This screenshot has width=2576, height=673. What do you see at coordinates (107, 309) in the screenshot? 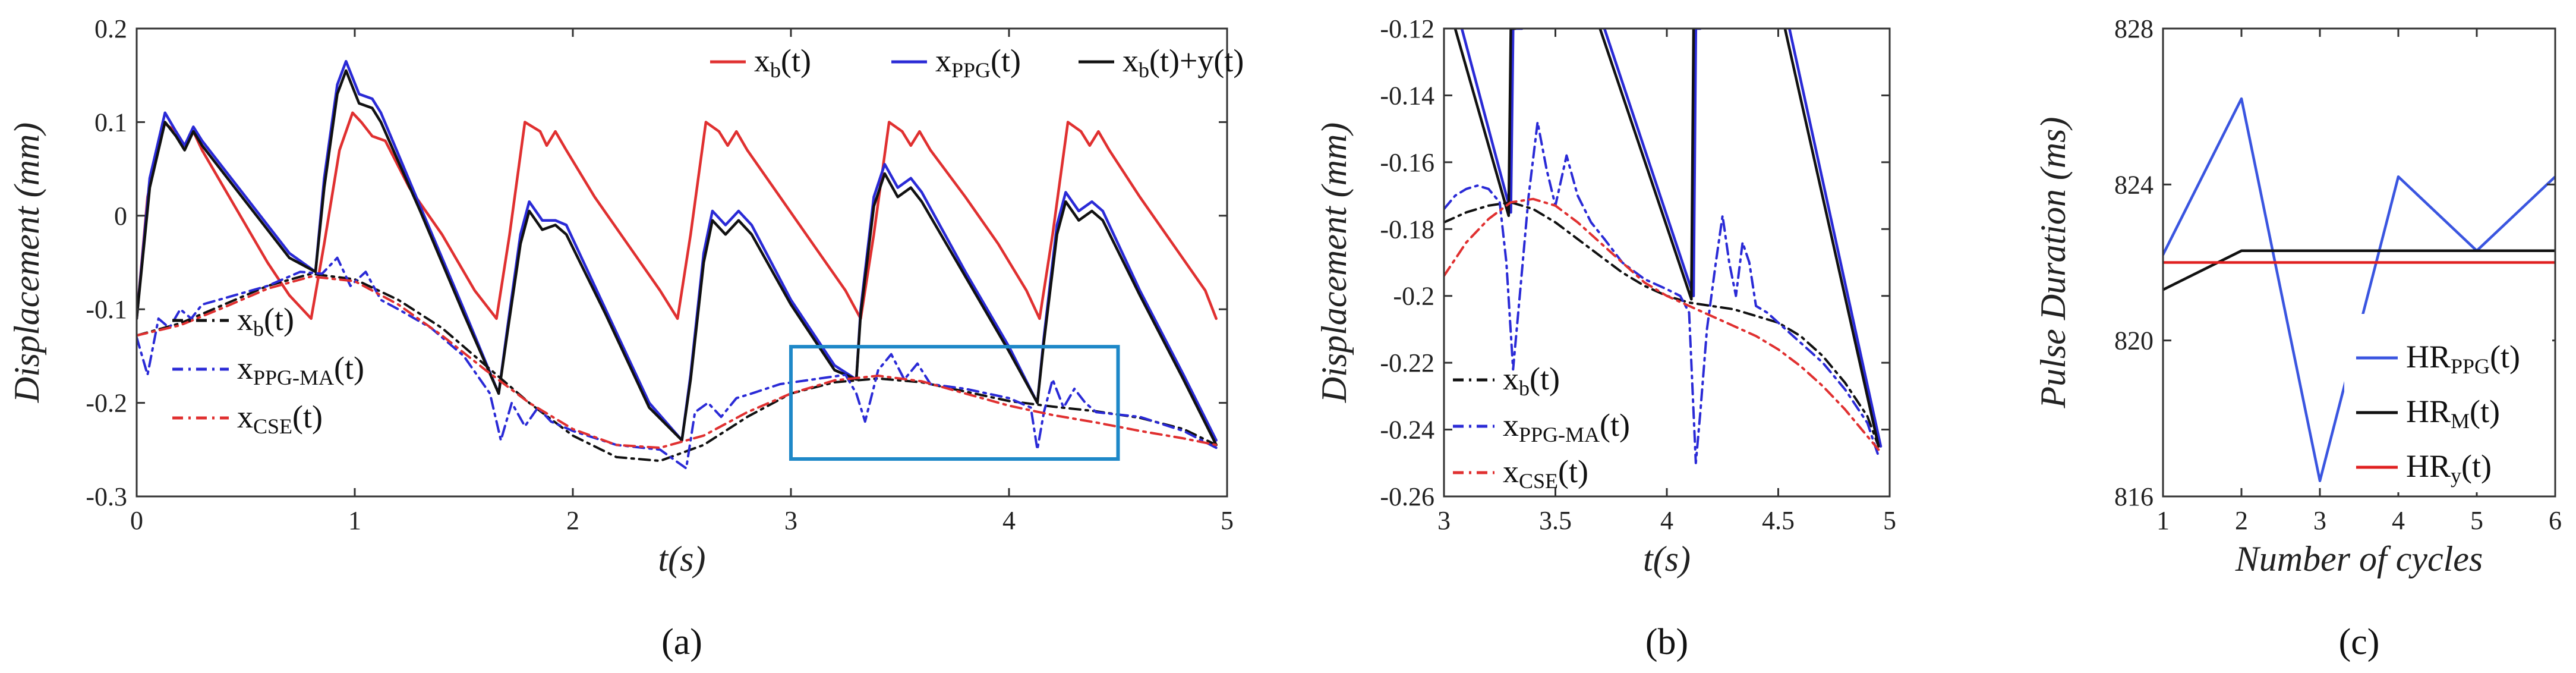
I see `y-tick-label: -0.1` at bounding box center [107, 309].